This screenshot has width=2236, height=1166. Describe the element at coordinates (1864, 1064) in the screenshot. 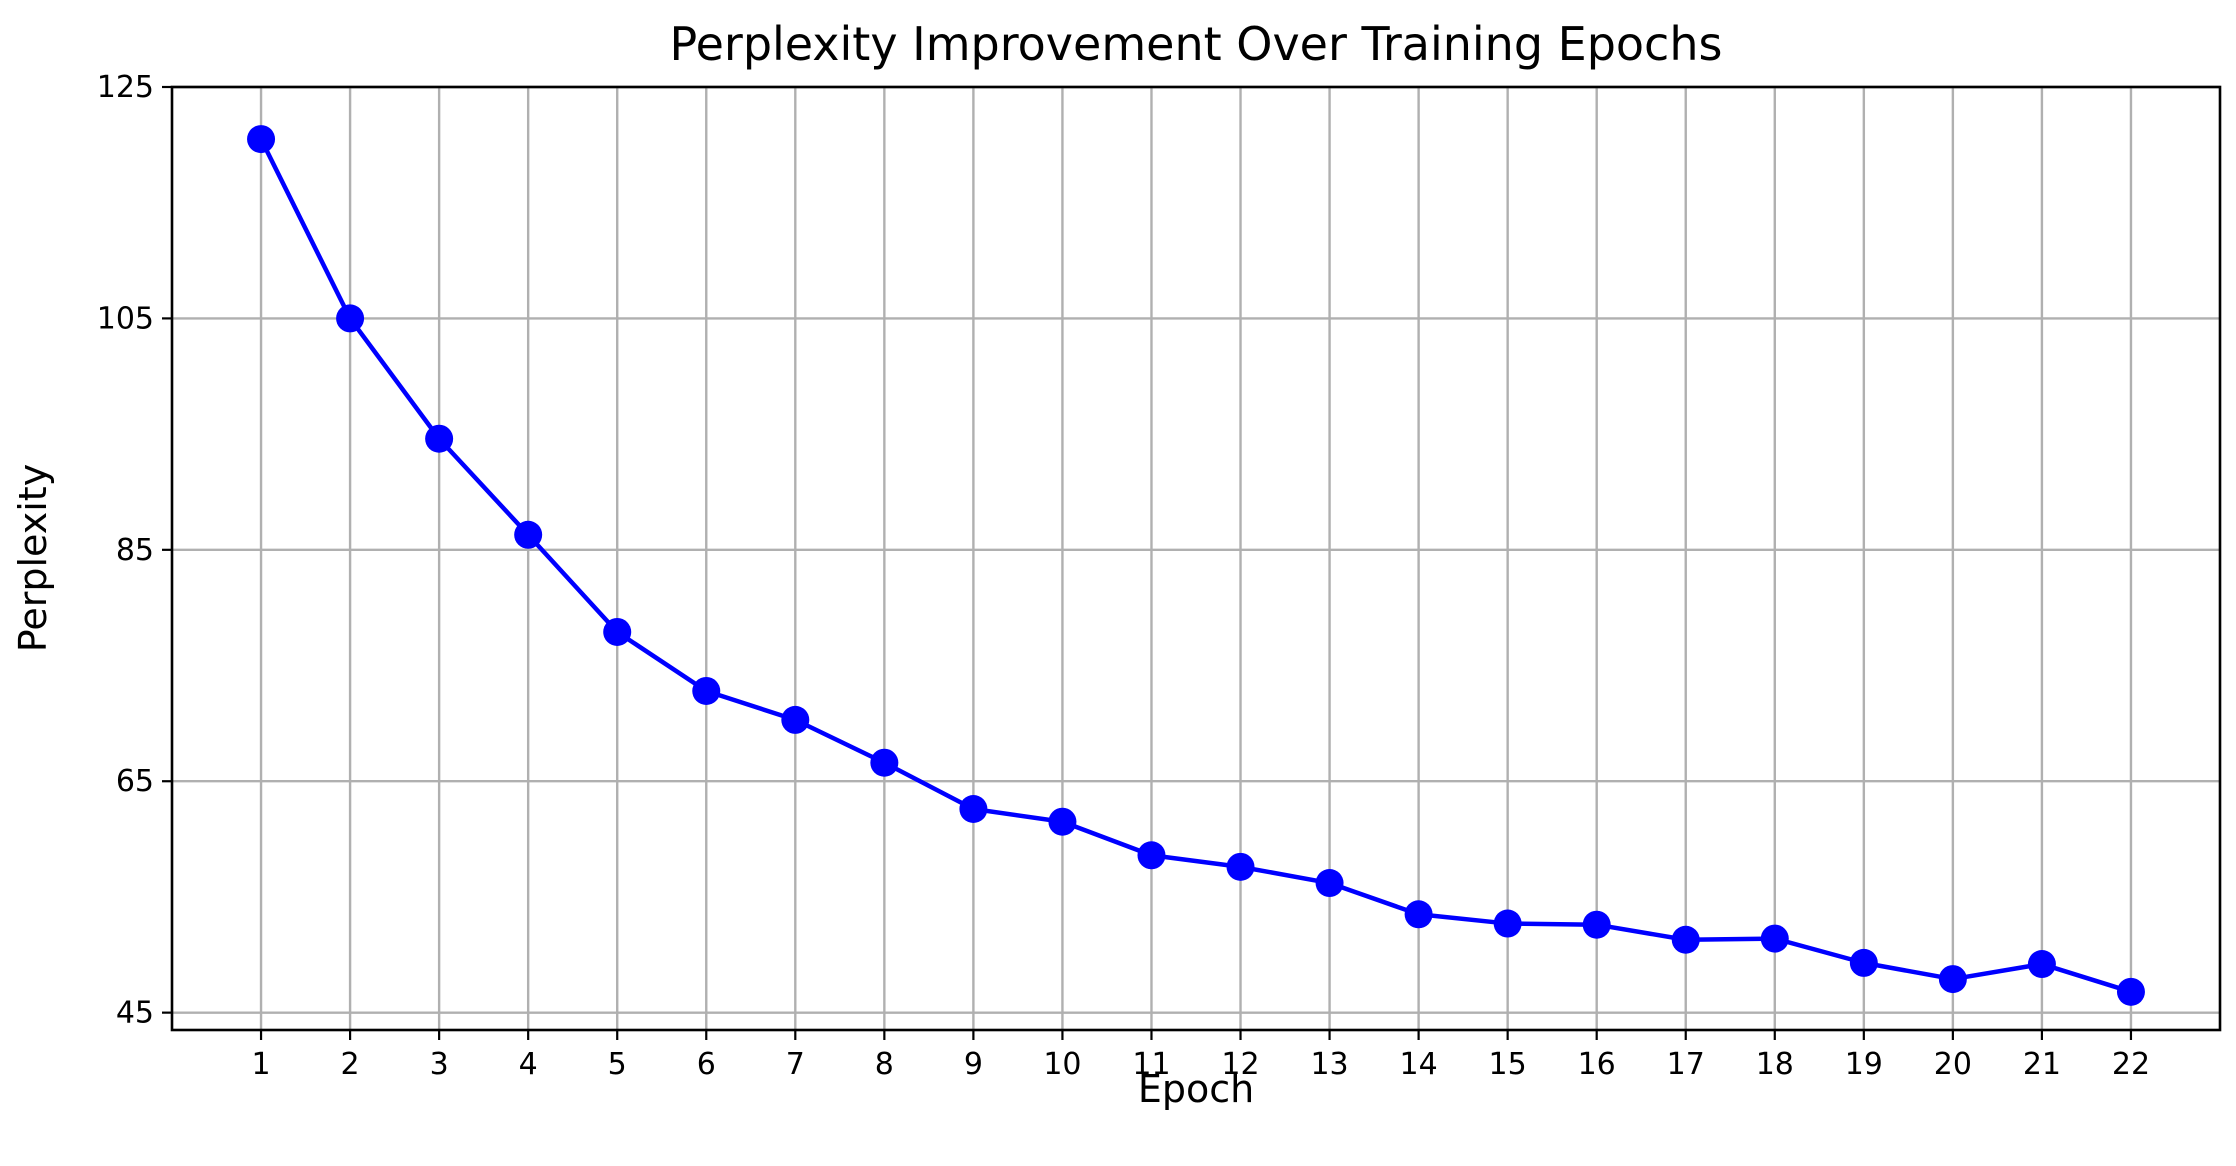

I see `x-tick-label: 19` at that location.